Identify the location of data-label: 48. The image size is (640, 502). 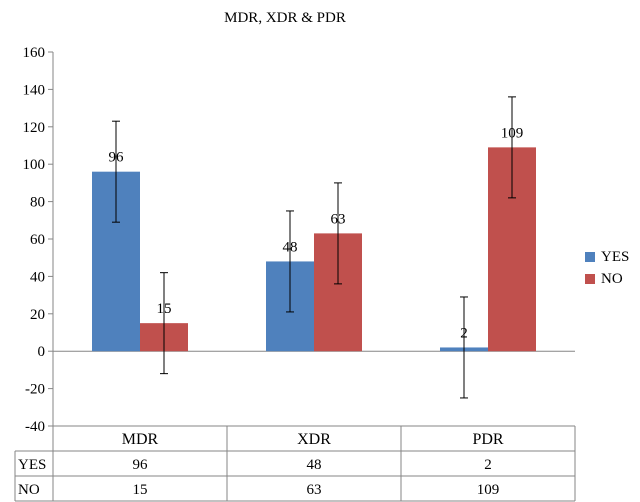
(290, 247).